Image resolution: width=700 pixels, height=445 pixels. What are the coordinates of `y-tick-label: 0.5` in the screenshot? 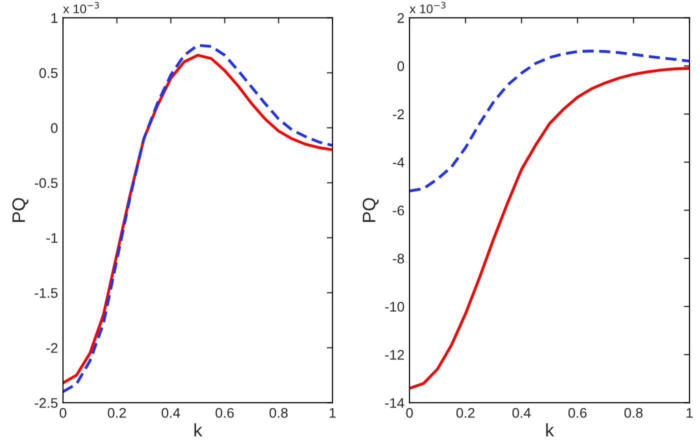 It's located at (48, 73).